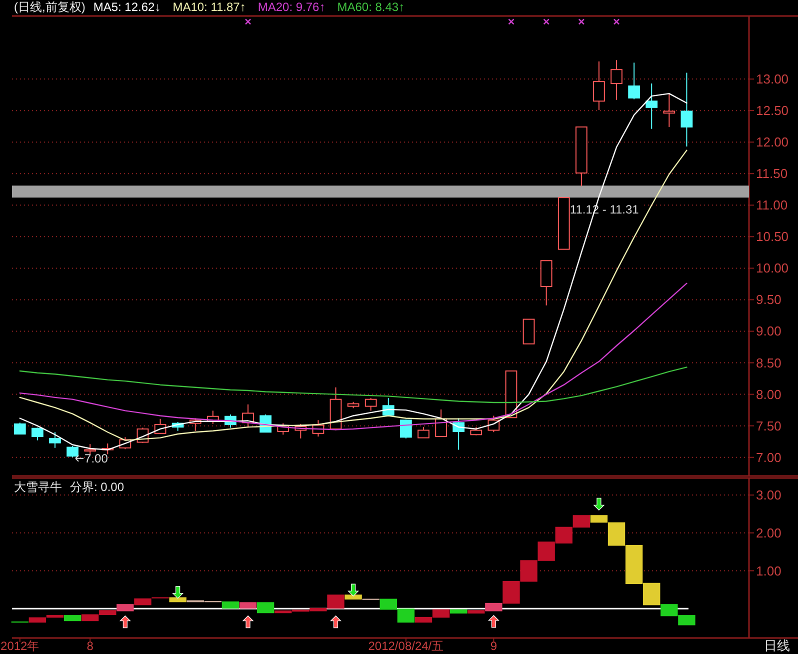 This screenshot has height=654, width=798. What do you see at coordinates (406, 646) in the screenshot?
I see `xtick: 2012/08/24/五` at bounding box center [406, 646].